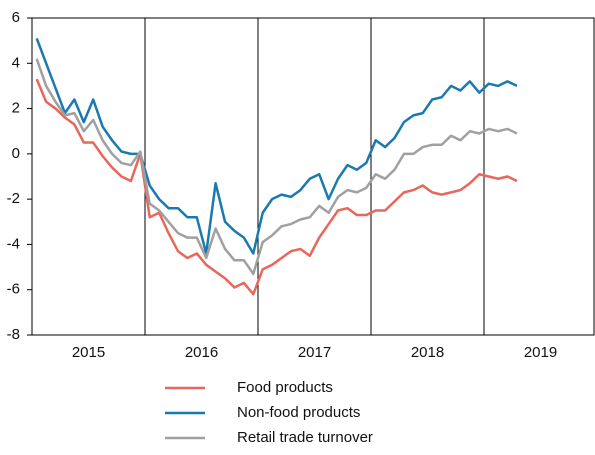 This screenshot has width=595, height=455. What do you see at coordinates (16, 17) in the screenshot?
I see `y-tick-label: 6` at bounding box center [16, 17].